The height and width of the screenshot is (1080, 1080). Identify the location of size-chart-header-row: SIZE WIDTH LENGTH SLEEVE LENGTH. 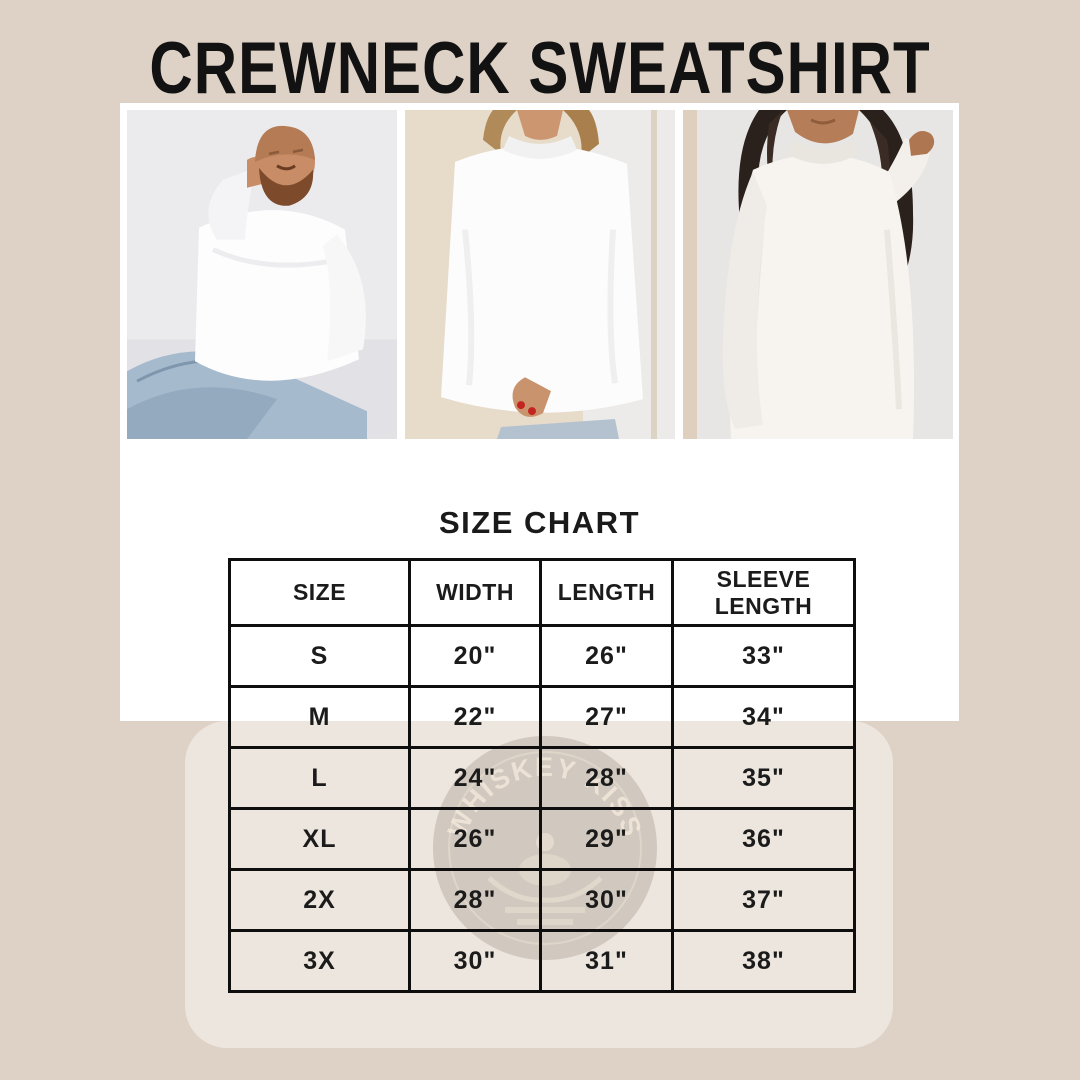
(542, 592).